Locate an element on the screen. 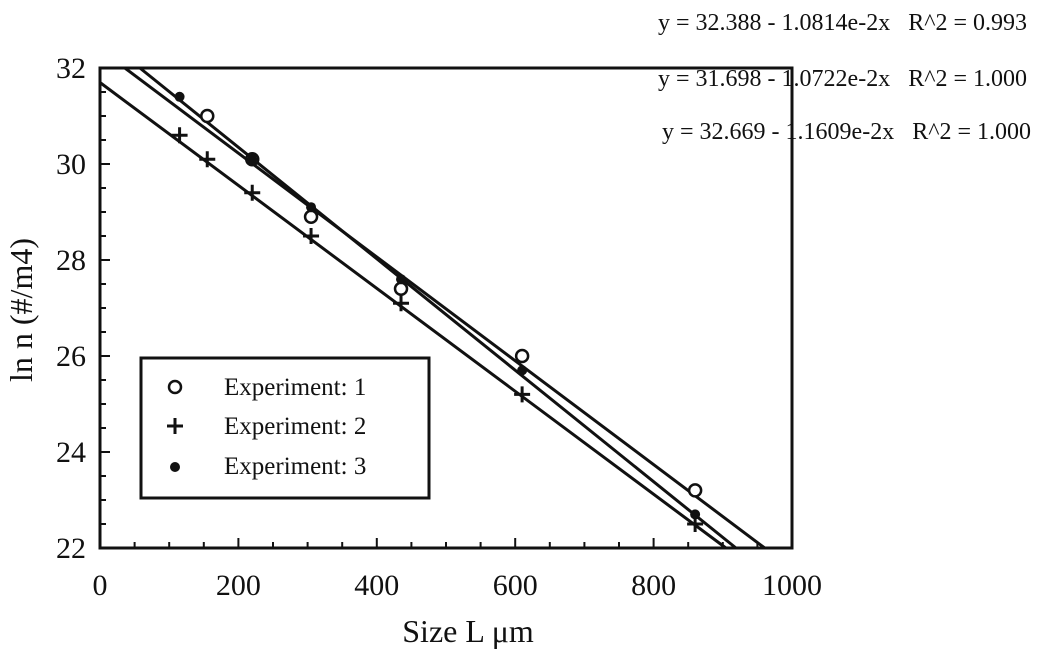  legend-marker-filled-dot is located at coordinates (175, 467).